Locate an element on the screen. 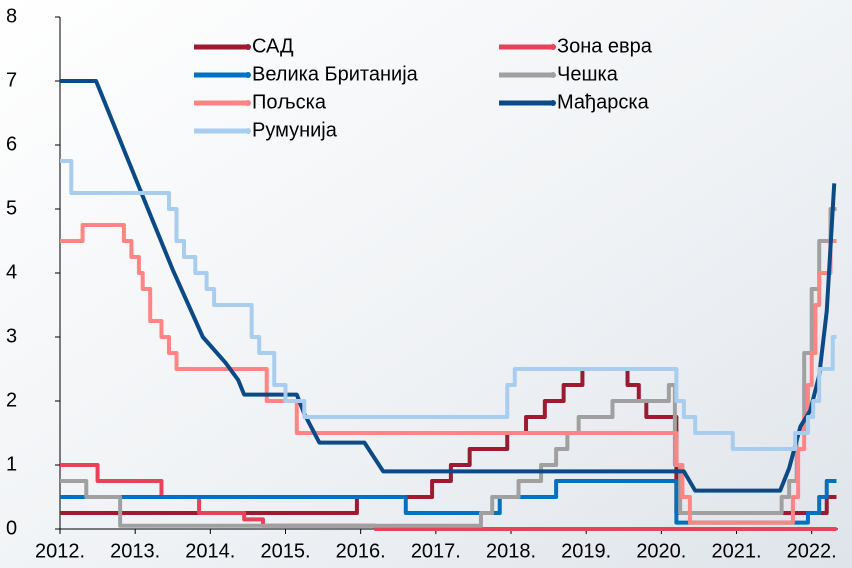 This screenshot has width=852, height=568. legend-label: Мађарска is located at coordinates (603, 102).